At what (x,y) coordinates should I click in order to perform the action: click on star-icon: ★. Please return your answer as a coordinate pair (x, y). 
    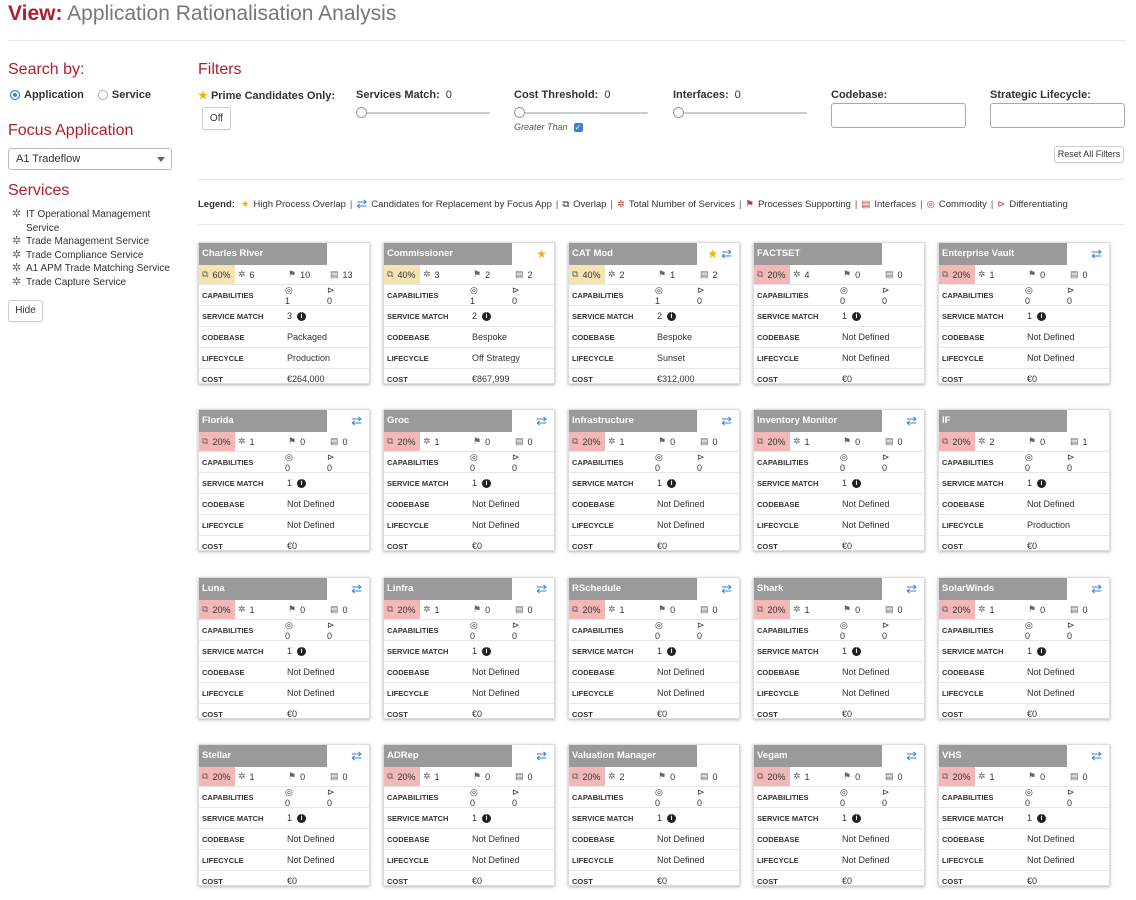
    Looking at the image, I should click on (713, 254).